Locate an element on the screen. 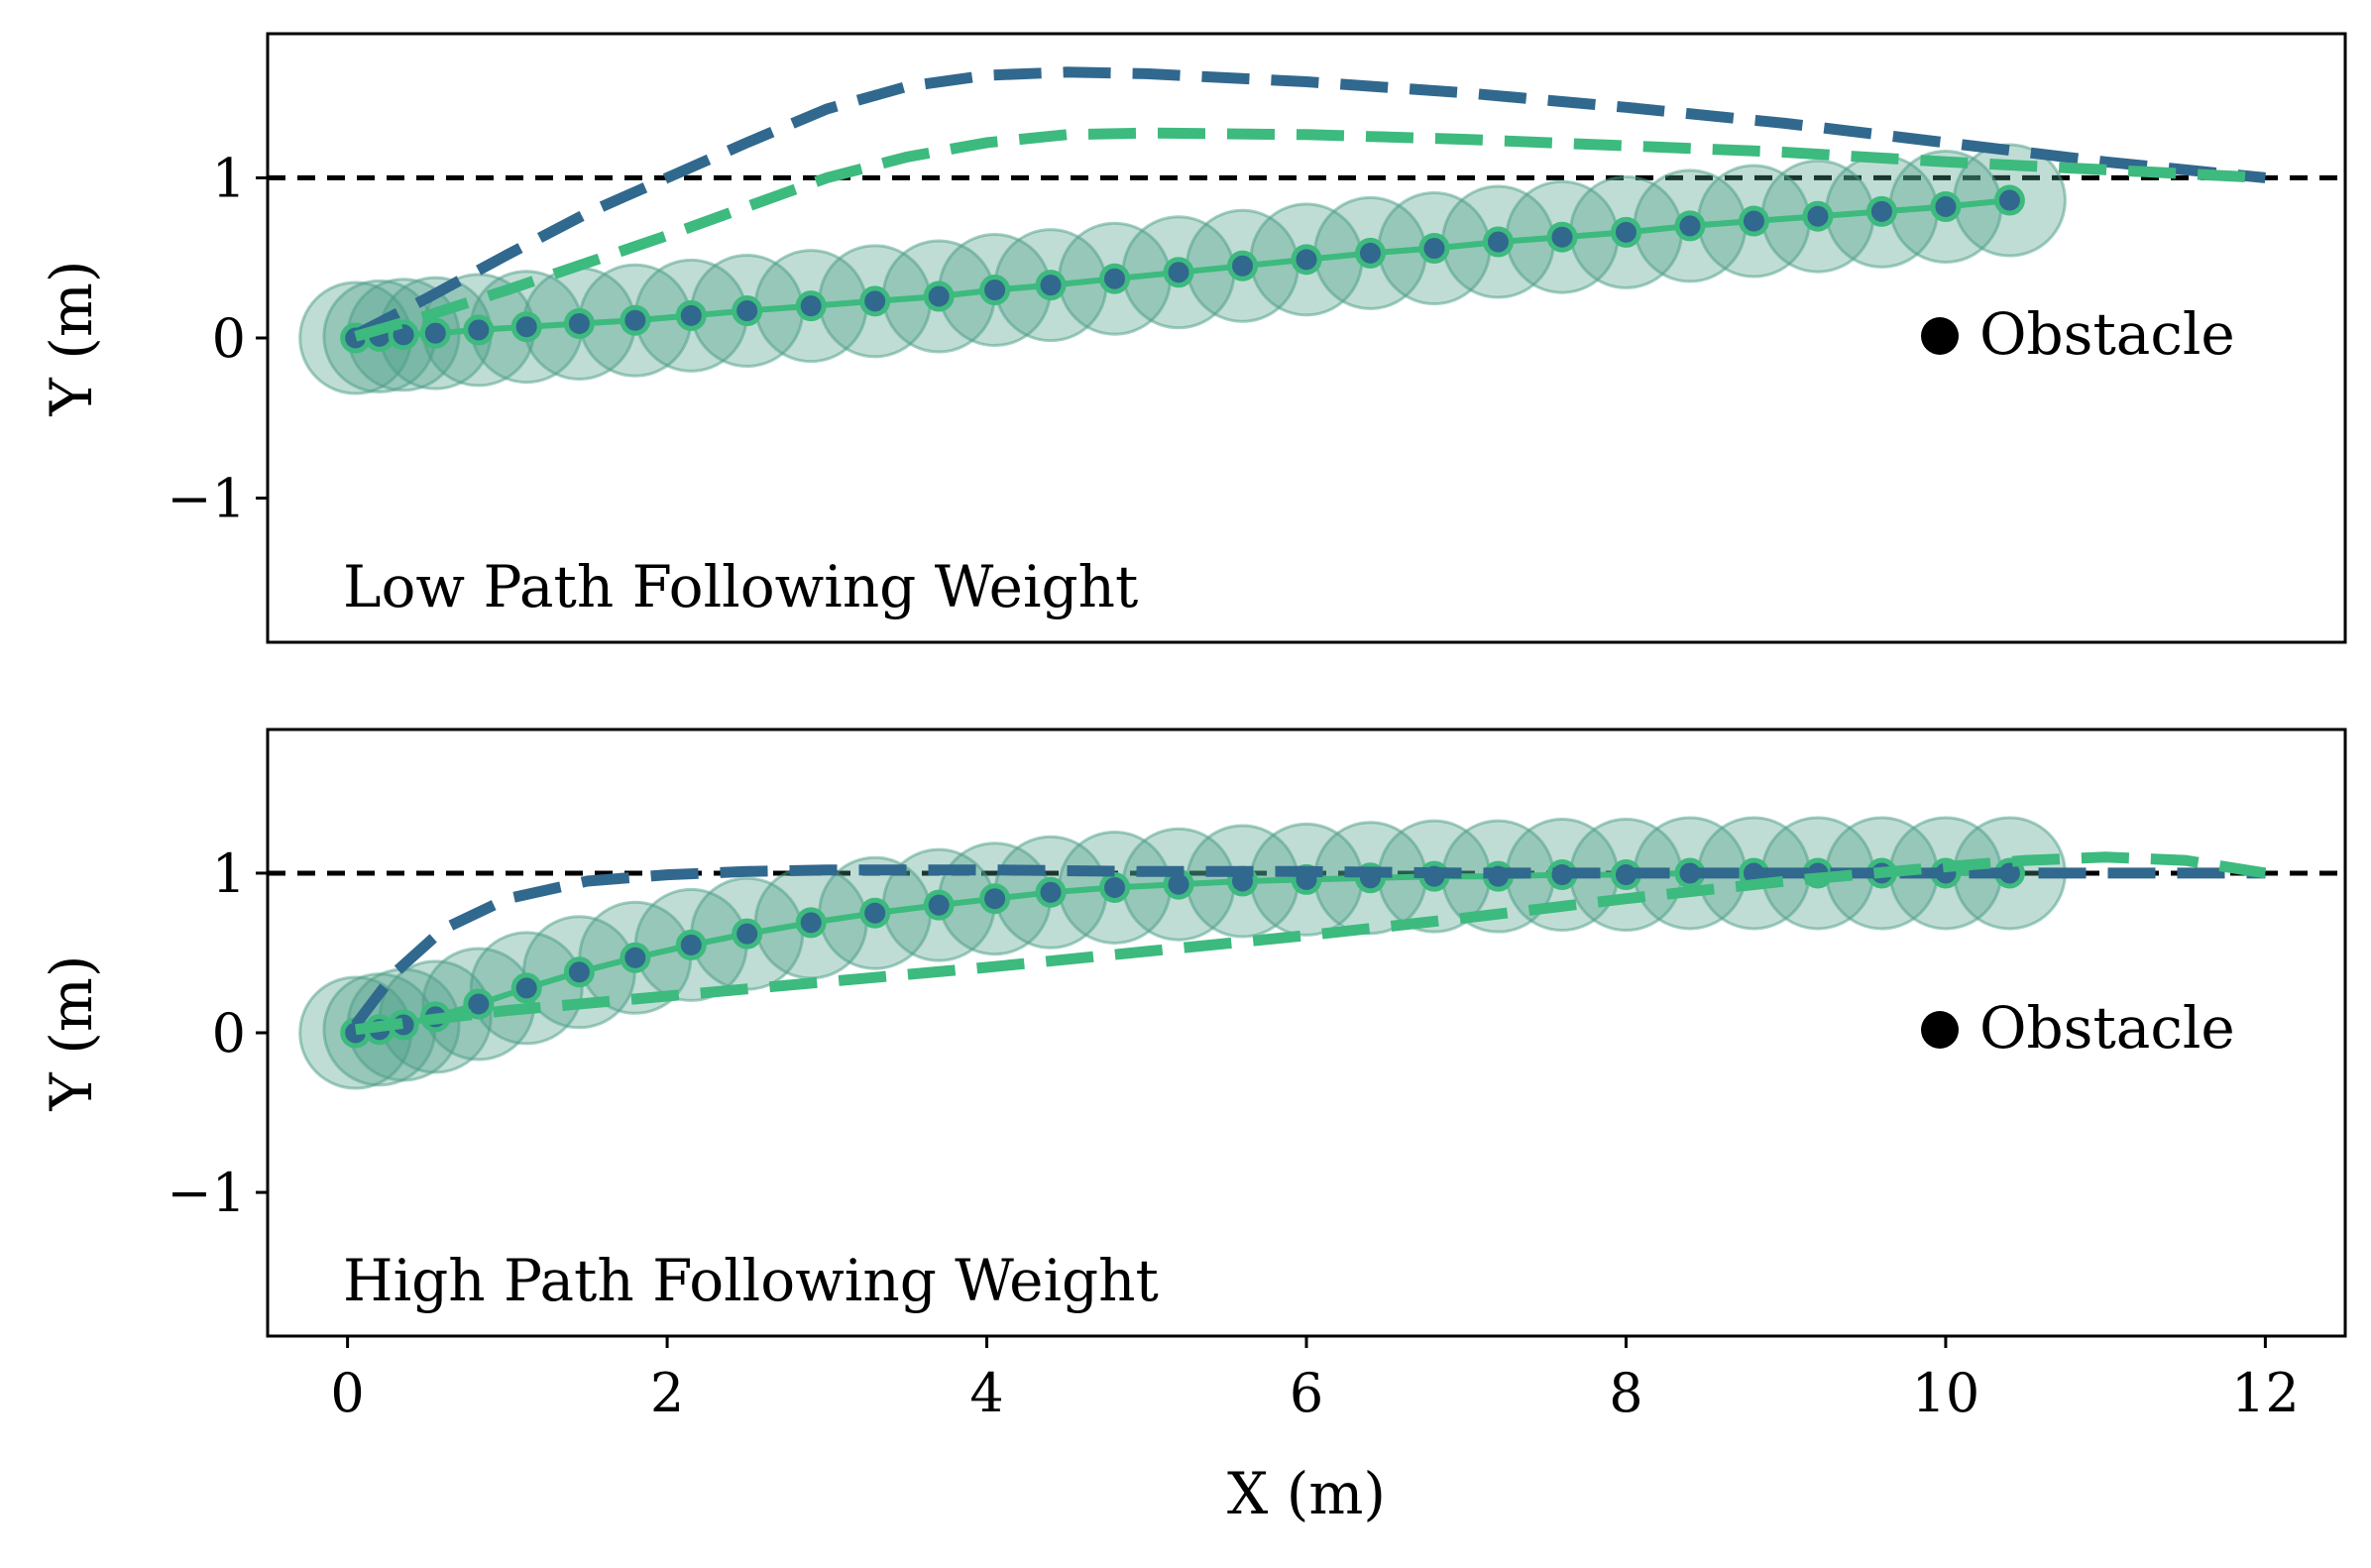  panel-bottom-xtick-label-3: 6 is located at coordinates (1306, 1393).